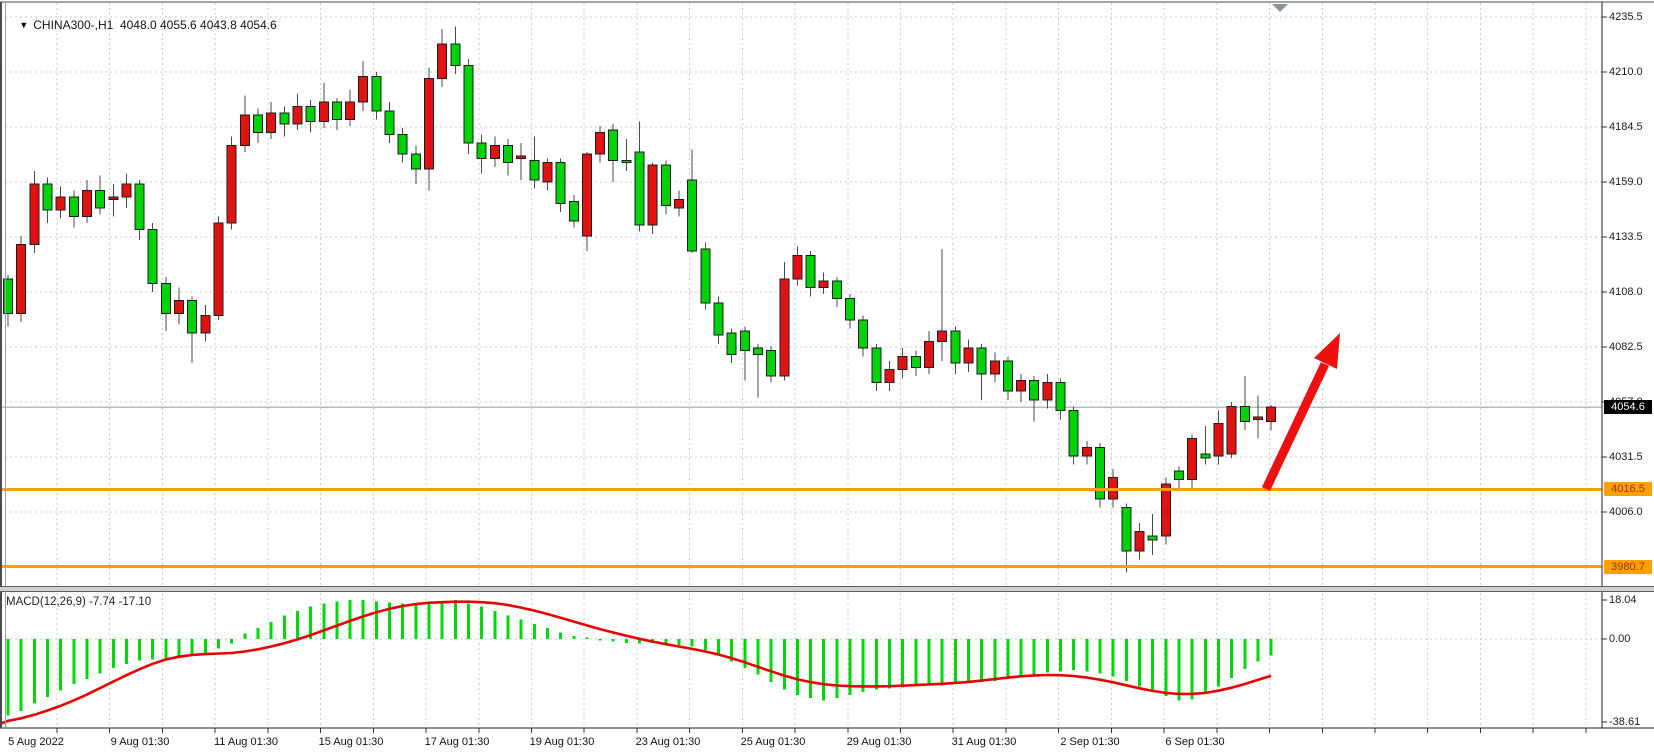 Image resolution: width=1654 pixels, height=754 pixels. I want to click on trend-arrow-head, so click(1327, 351).